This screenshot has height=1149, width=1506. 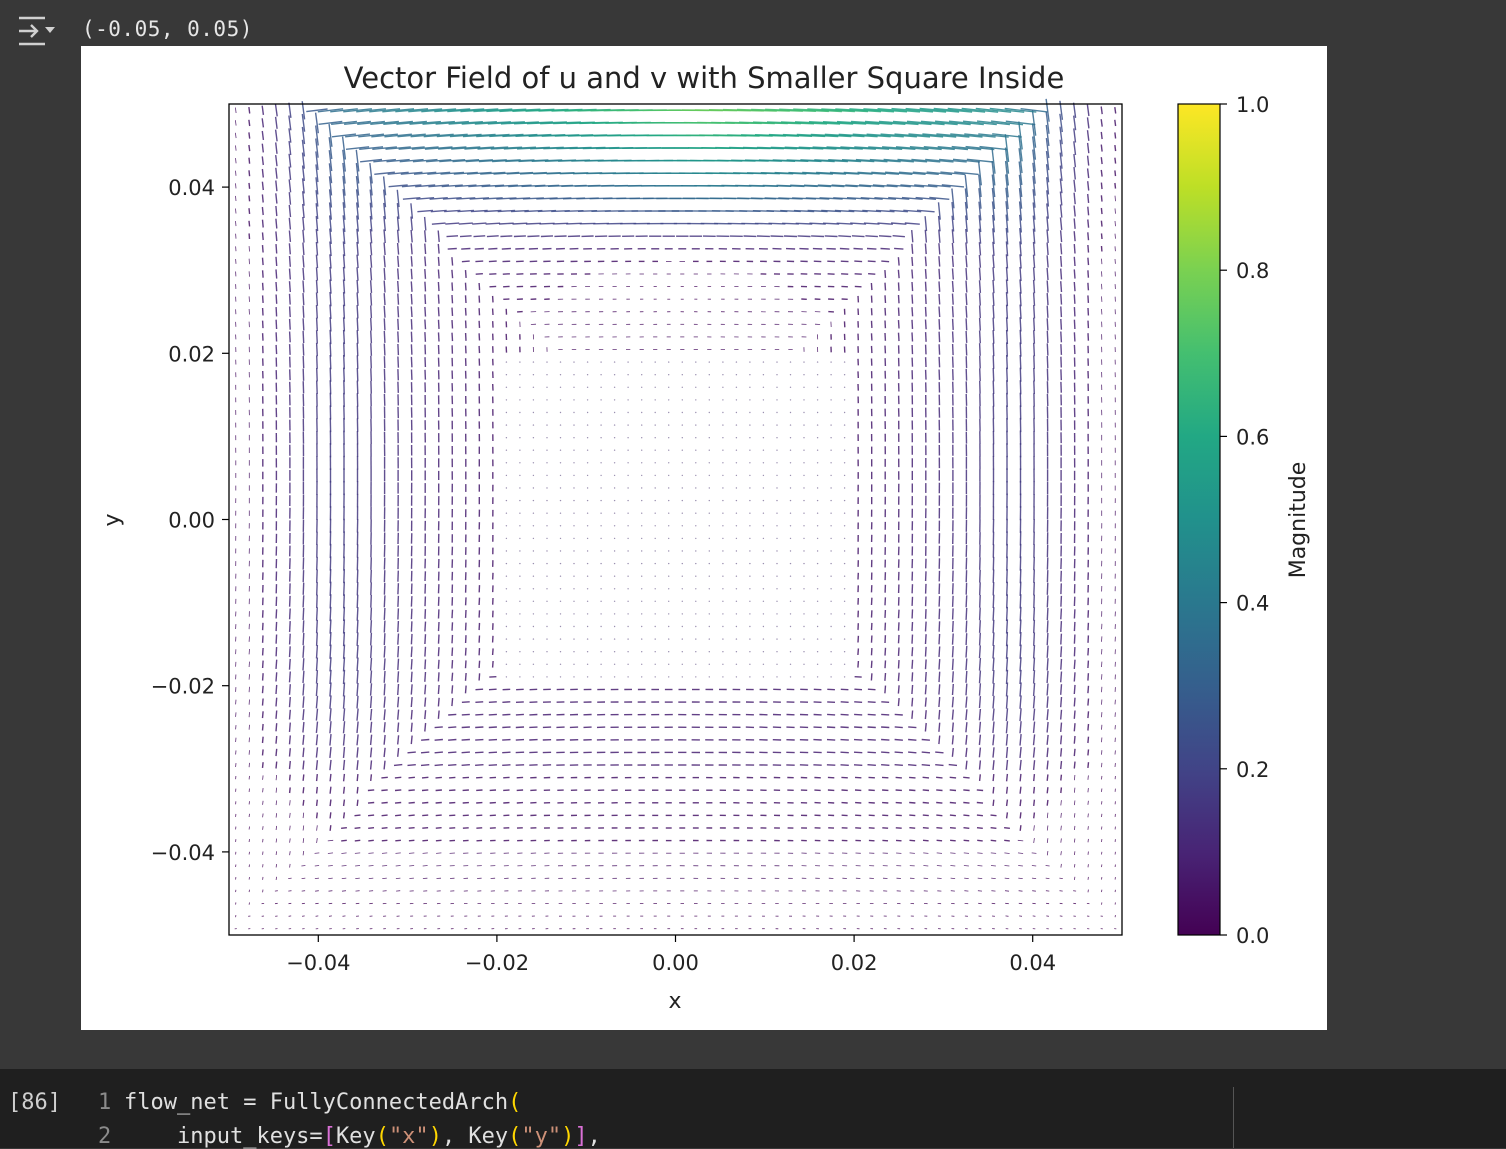 I want to click on colorbar-tick-label: 0.8, so click(x=1252, y=271).